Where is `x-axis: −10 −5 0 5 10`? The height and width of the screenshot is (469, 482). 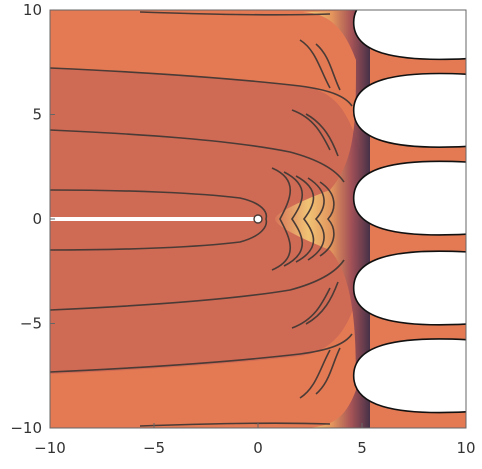
x-axis: −10 −5 0 5 10 is located at coordinates (255, 440).